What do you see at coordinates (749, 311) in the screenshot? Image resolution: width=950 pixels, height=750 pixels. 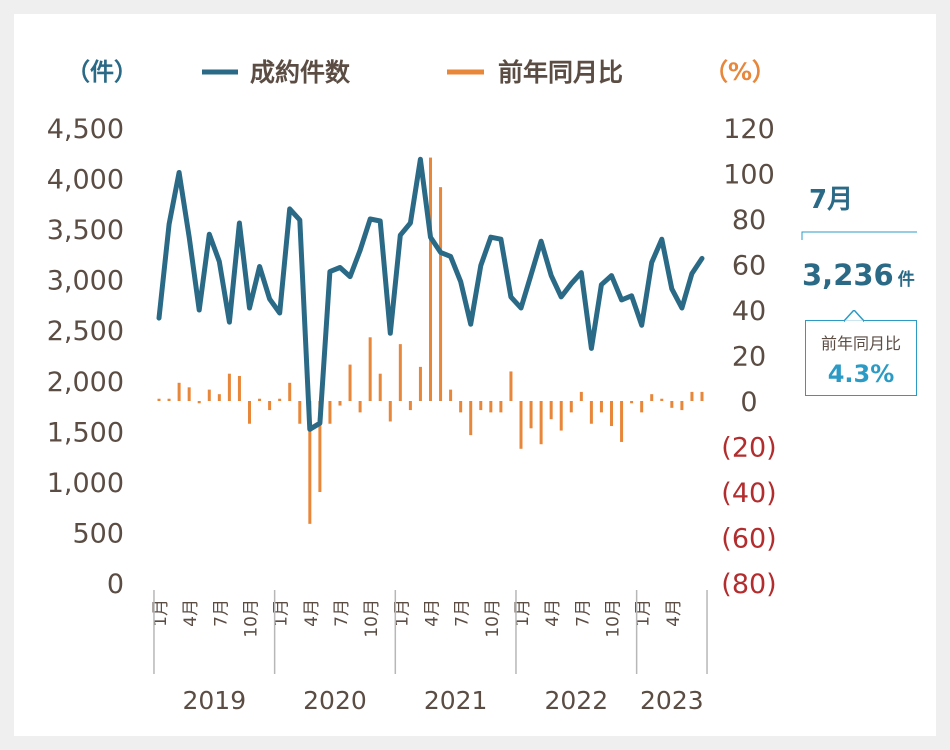 I see `right-tick-label: 40` at bounding box center [749, 311].